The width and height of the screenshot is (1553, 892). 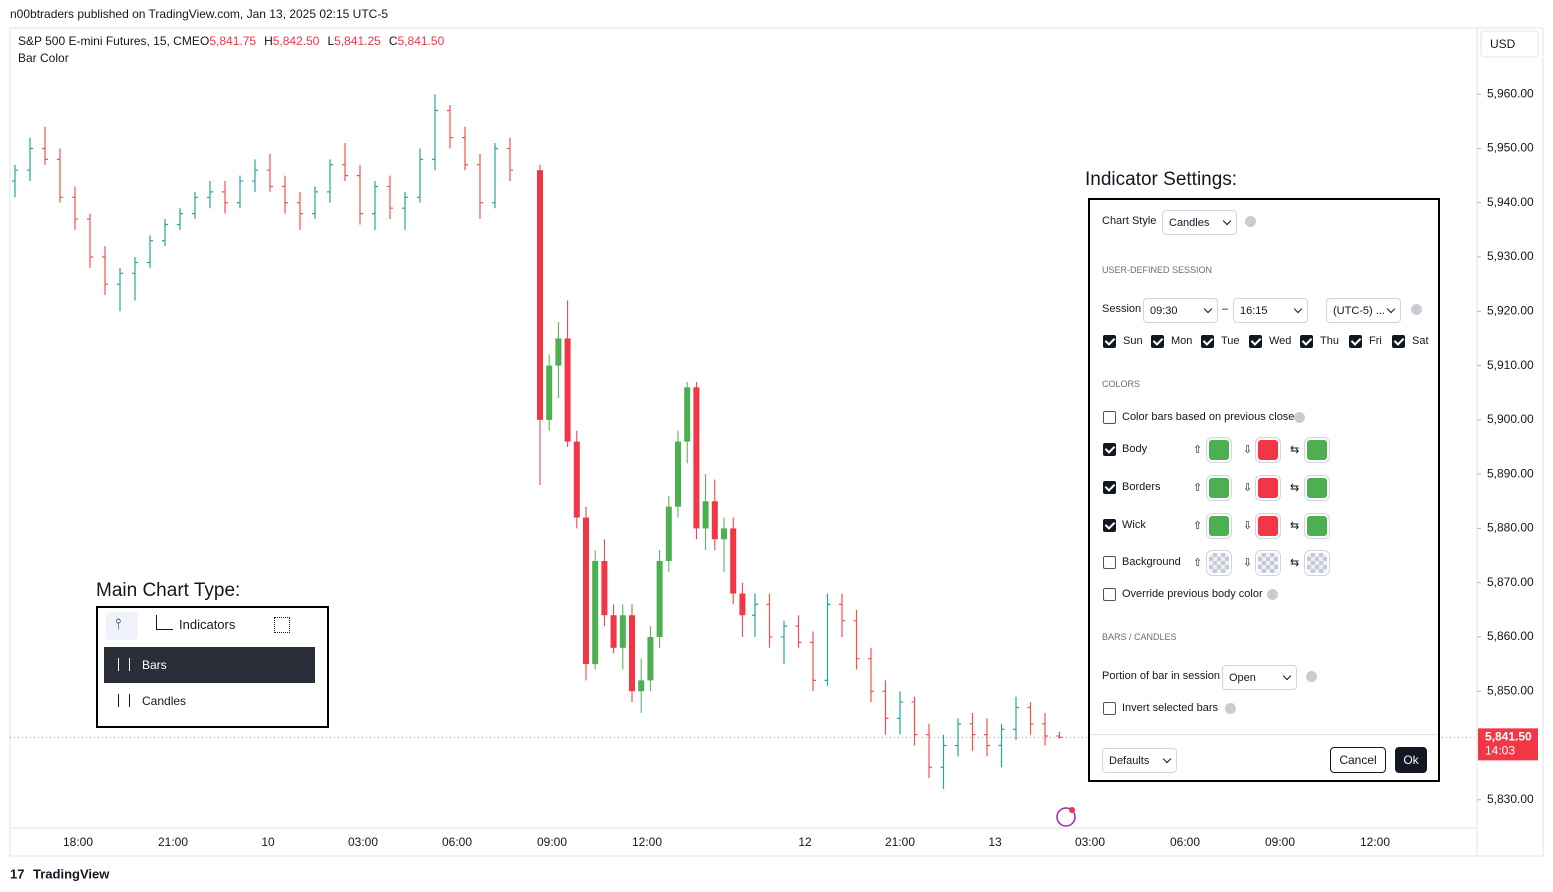 I want to click on y-tick-label: 5,870.00, so click(x=1510, y=582).